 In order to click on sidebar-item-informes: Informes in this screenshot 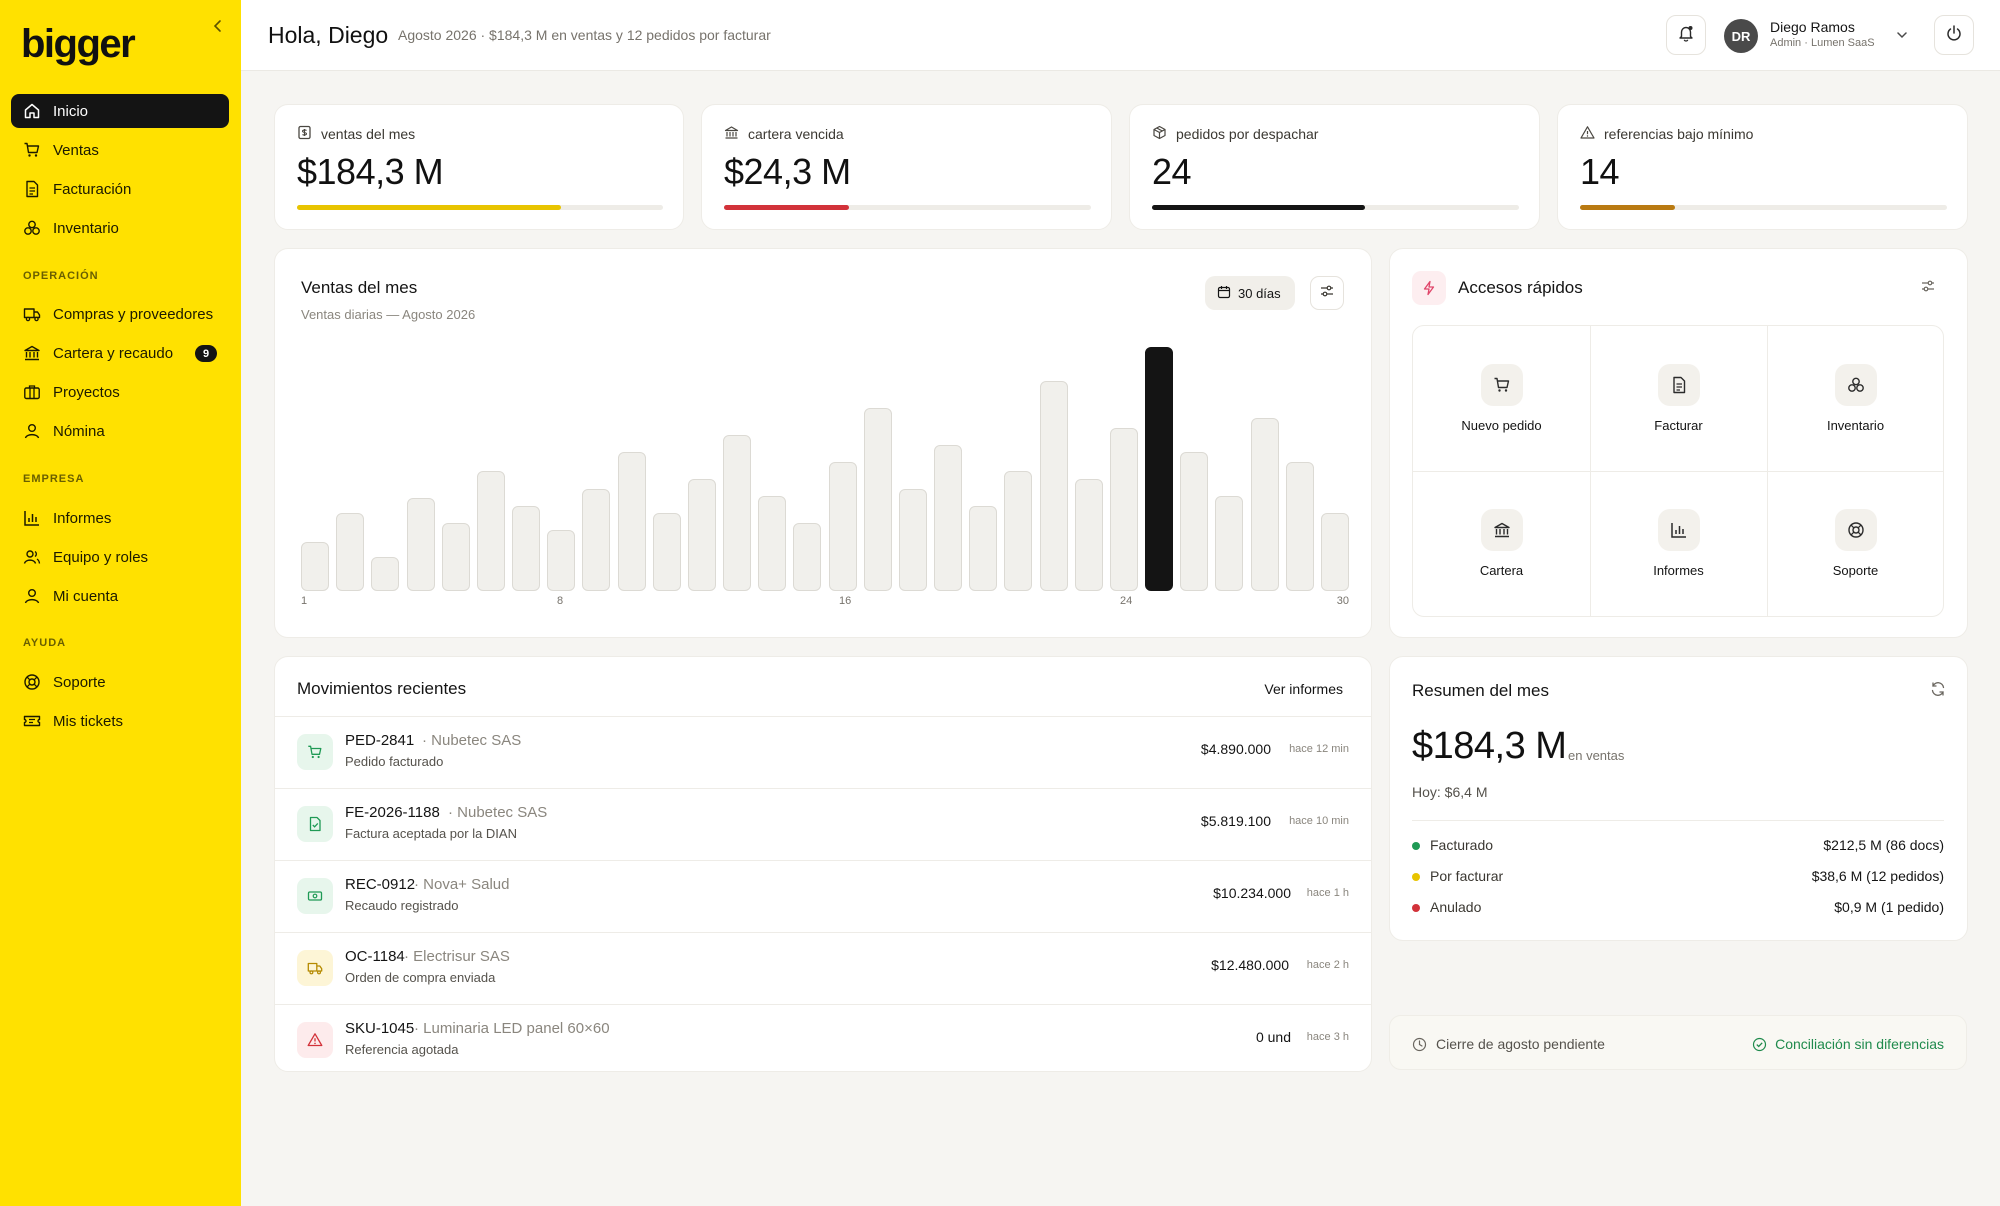, I will do `click(120, 518)`.